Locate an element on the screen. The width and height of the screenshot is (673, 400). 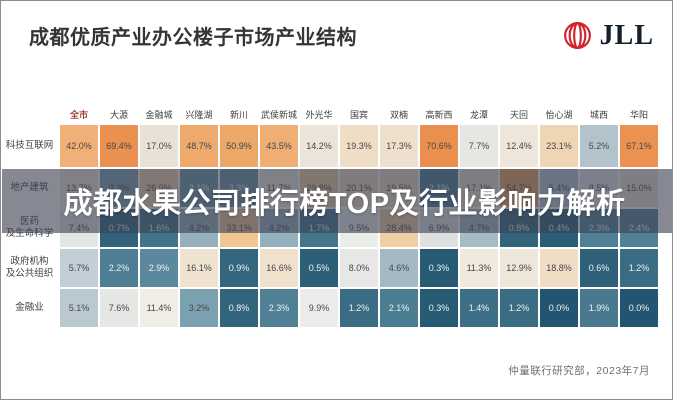
heatmap-cell: 50.9% is located at coordinates (239, 146).